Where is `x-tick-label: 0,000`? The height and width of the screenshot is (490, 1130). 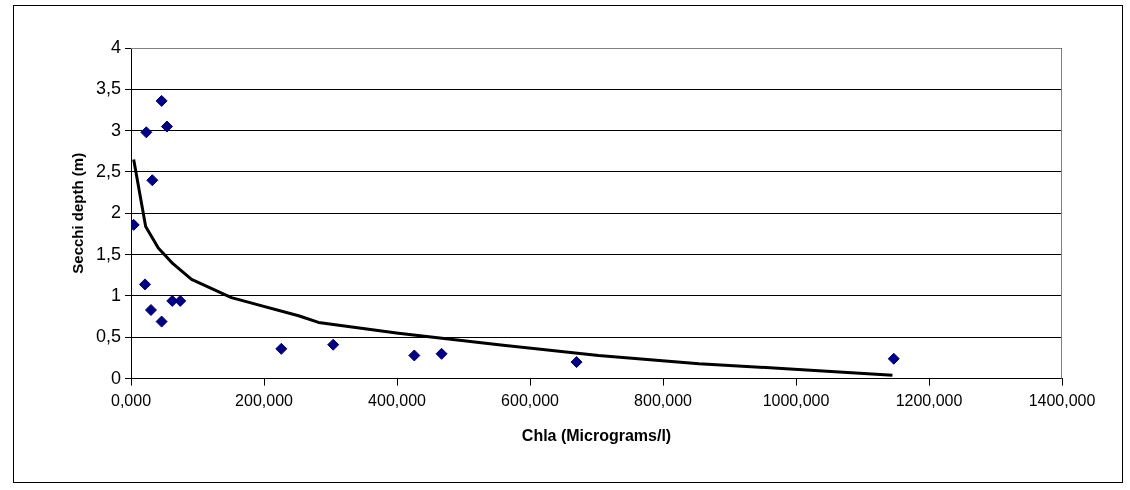
x-tick-label: 0,000 is located at coordinates (131, 400).